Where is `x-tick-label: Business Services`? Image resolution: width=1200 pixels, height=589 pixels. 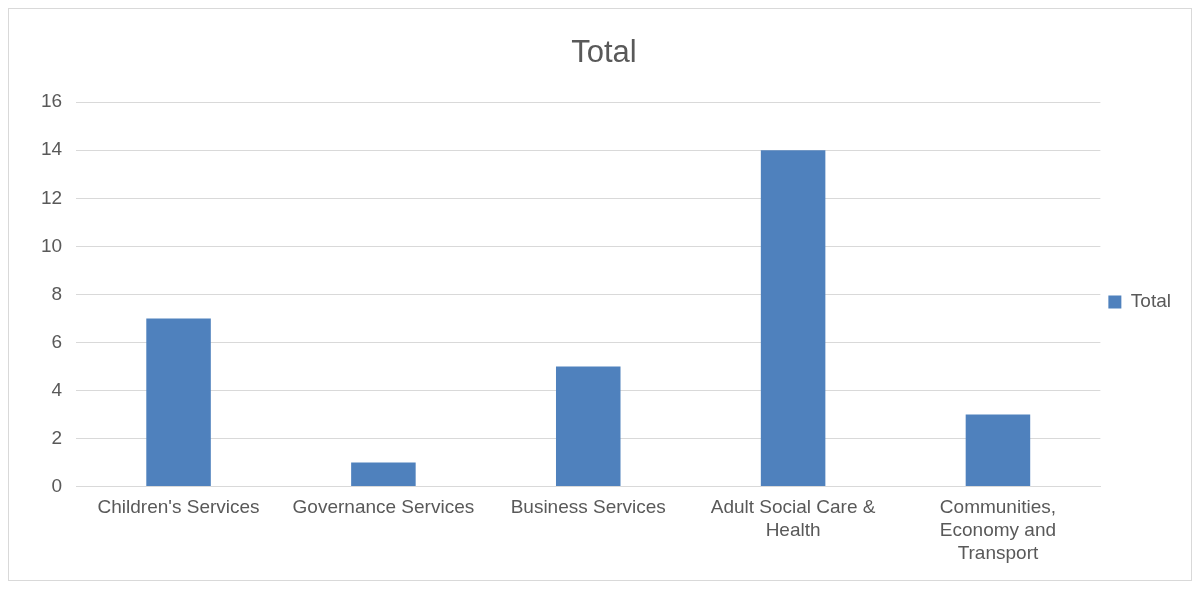 x-tick-label: Business Services is located at coordinates (588, 507).